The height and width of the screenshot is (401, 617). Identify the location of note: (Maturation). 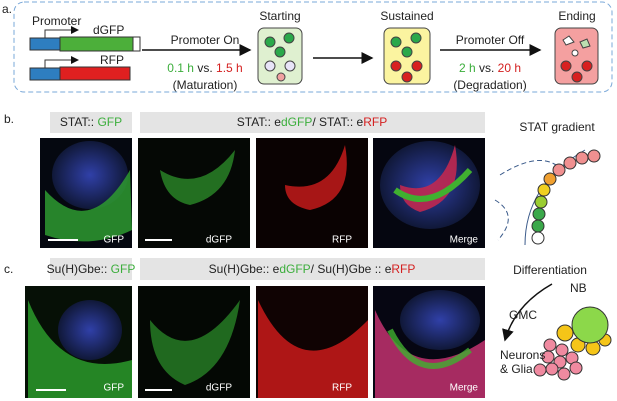
(205, 85).